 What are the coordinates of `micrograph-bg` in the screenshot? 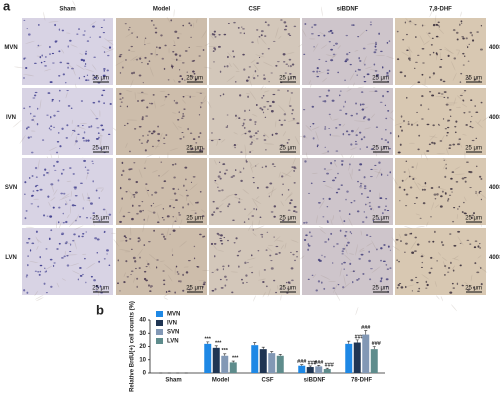 It's located at (347, 121).